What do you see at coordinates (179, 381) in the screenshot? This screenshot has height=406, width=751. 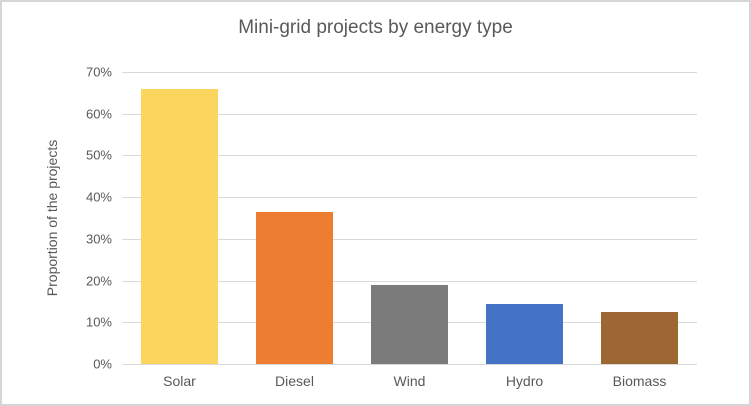 I see `x-tick-label-solar: Solar` at bounding box center [179, 381].